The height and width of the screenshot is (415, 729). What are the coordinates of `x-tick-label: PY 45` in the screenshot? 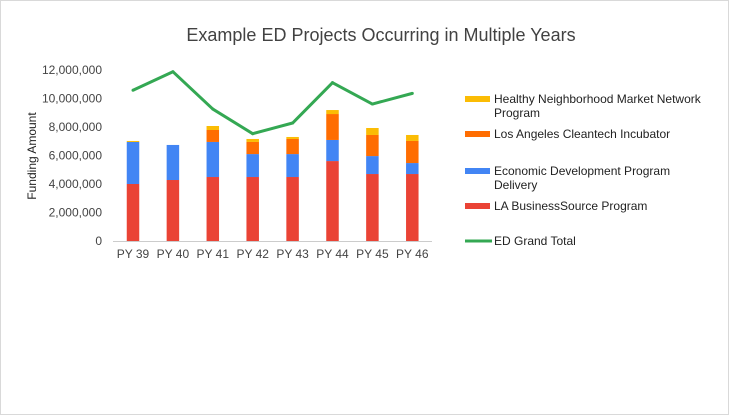 It's located at (372, 254).